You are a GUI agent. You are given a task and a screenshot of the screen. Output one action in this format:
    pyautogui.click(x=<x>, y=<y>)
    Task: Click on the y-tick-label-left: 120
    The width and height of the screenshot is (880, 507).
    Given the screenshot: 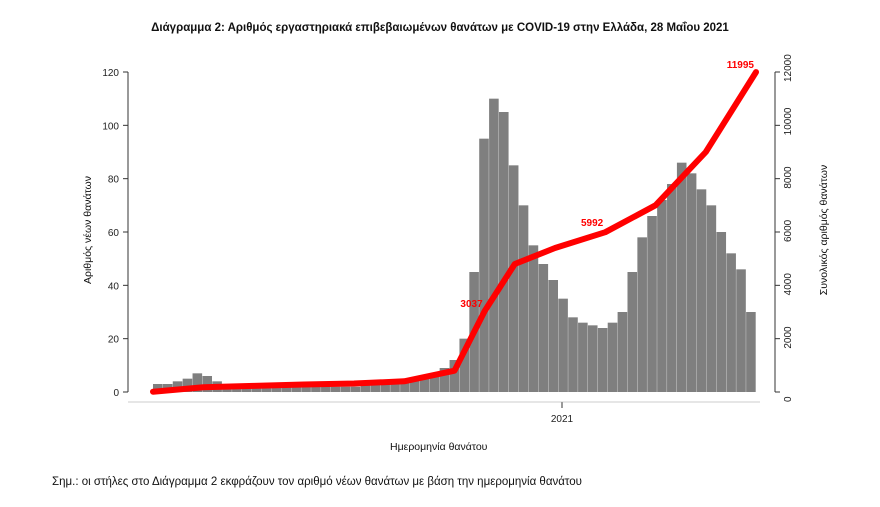 What is the action you would take?
    pyautogui.click(x=110, y=73)
    